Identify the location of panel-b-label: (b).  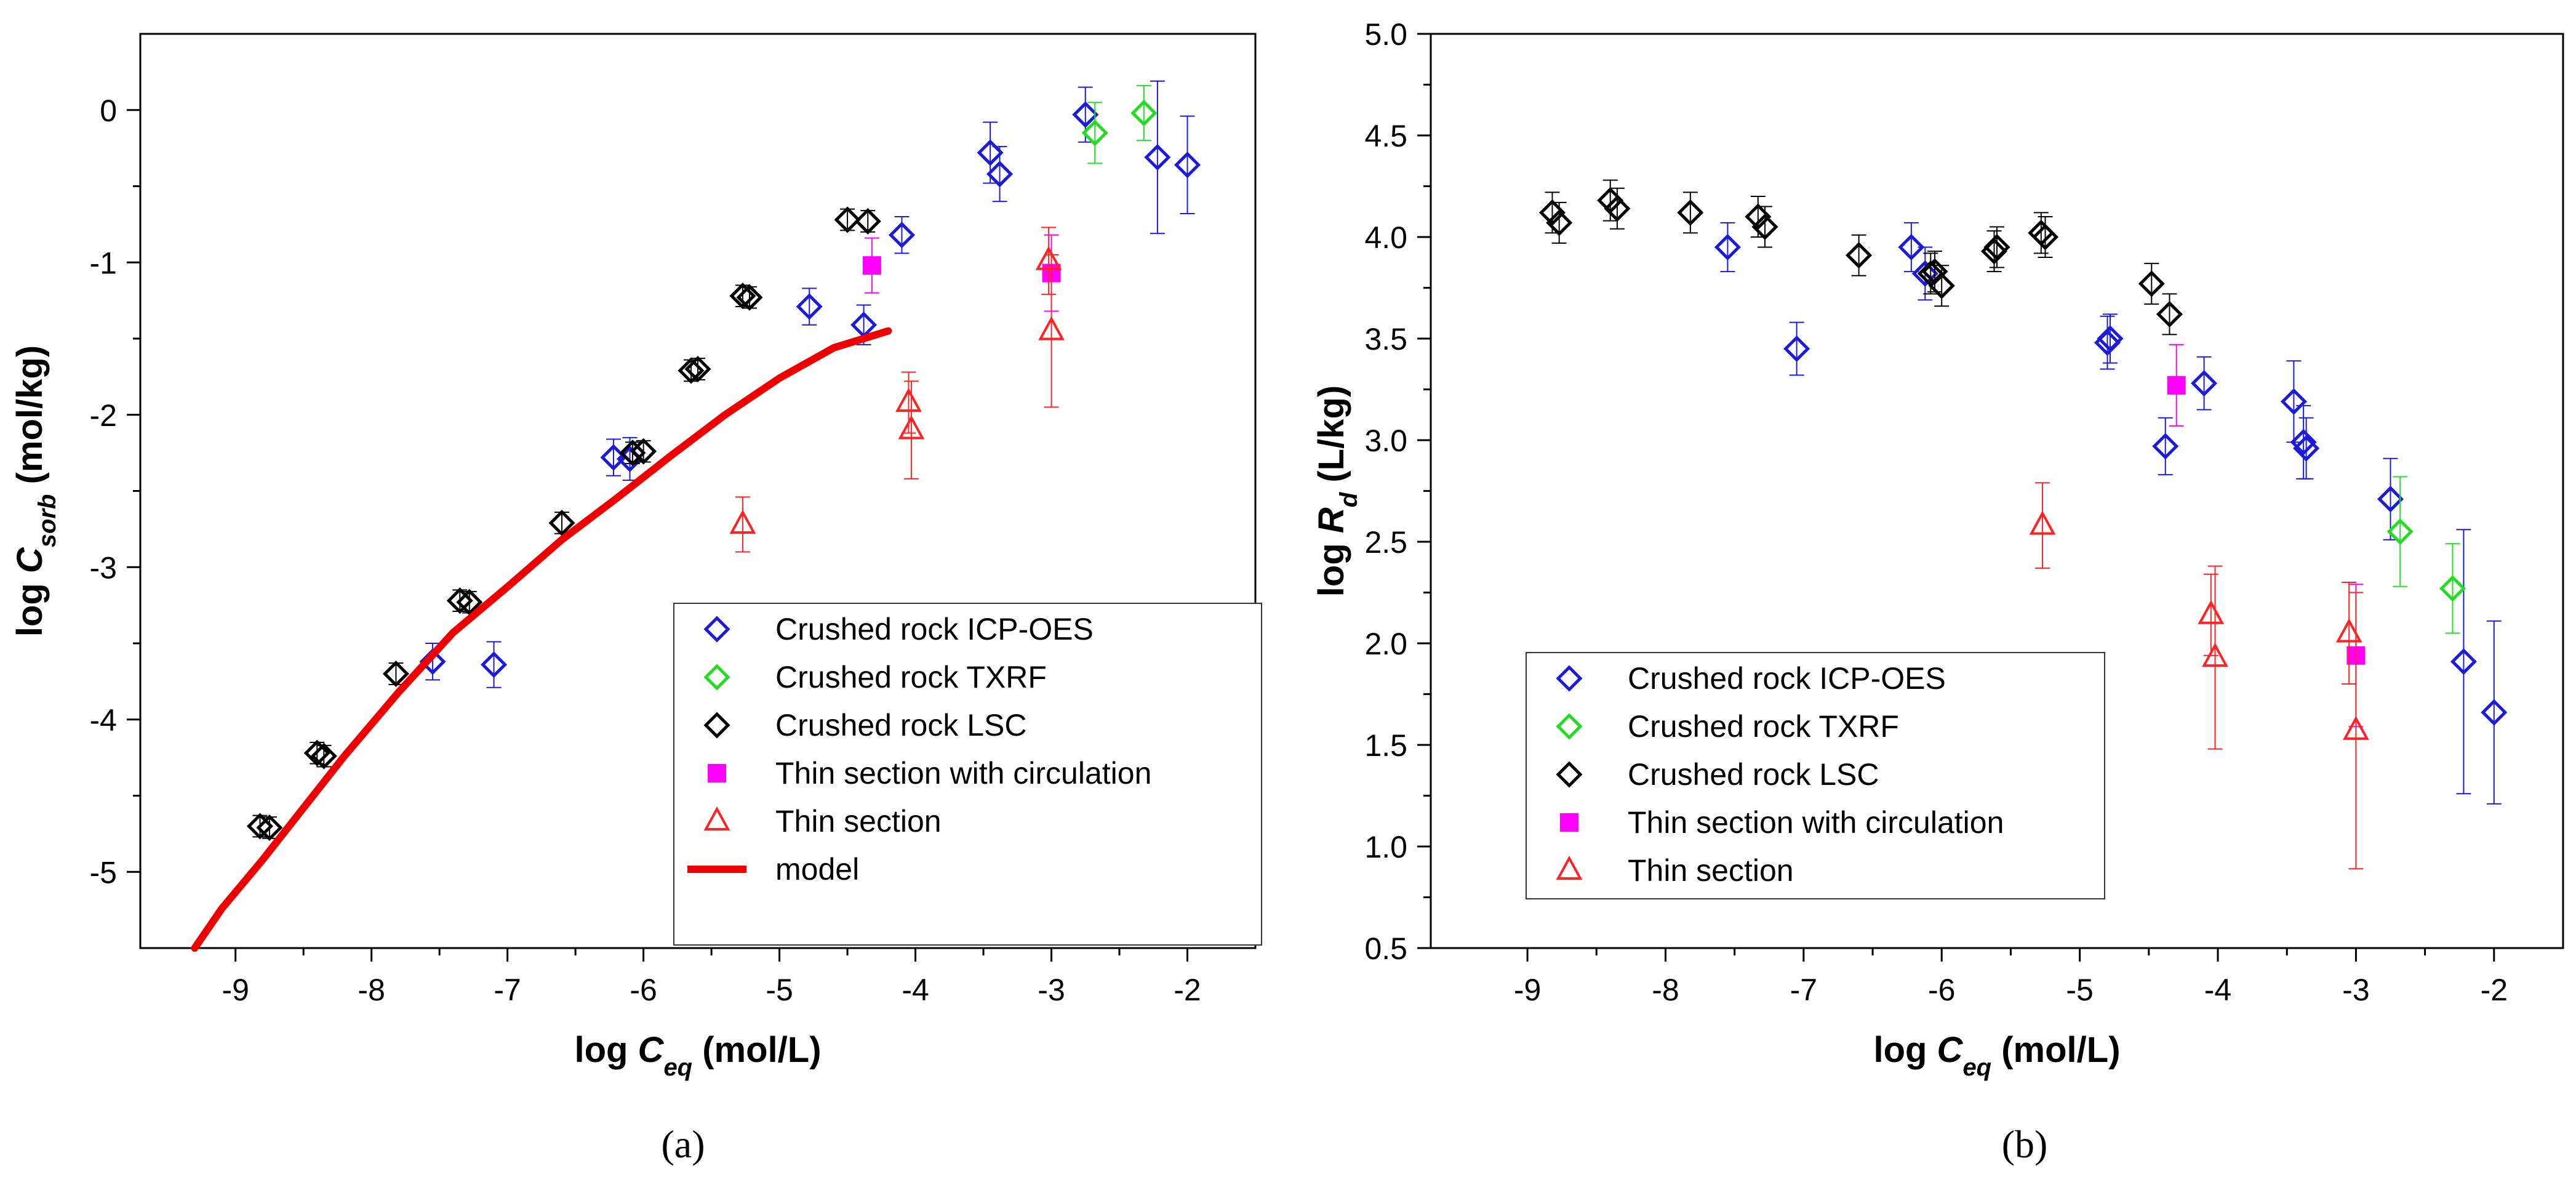
(2025, 1144).